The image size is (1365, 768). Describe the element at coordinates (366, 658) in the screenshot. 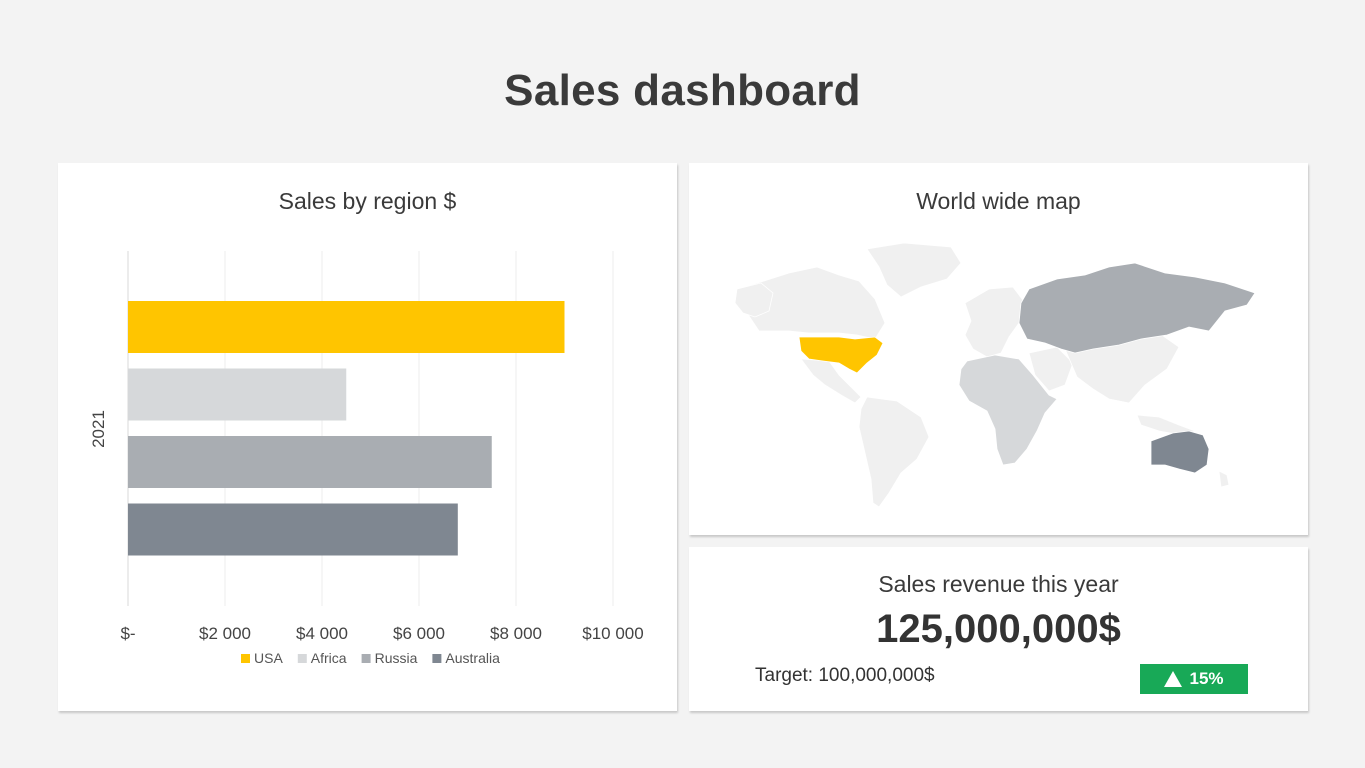

I see `legend-swatch-russia` at that location.